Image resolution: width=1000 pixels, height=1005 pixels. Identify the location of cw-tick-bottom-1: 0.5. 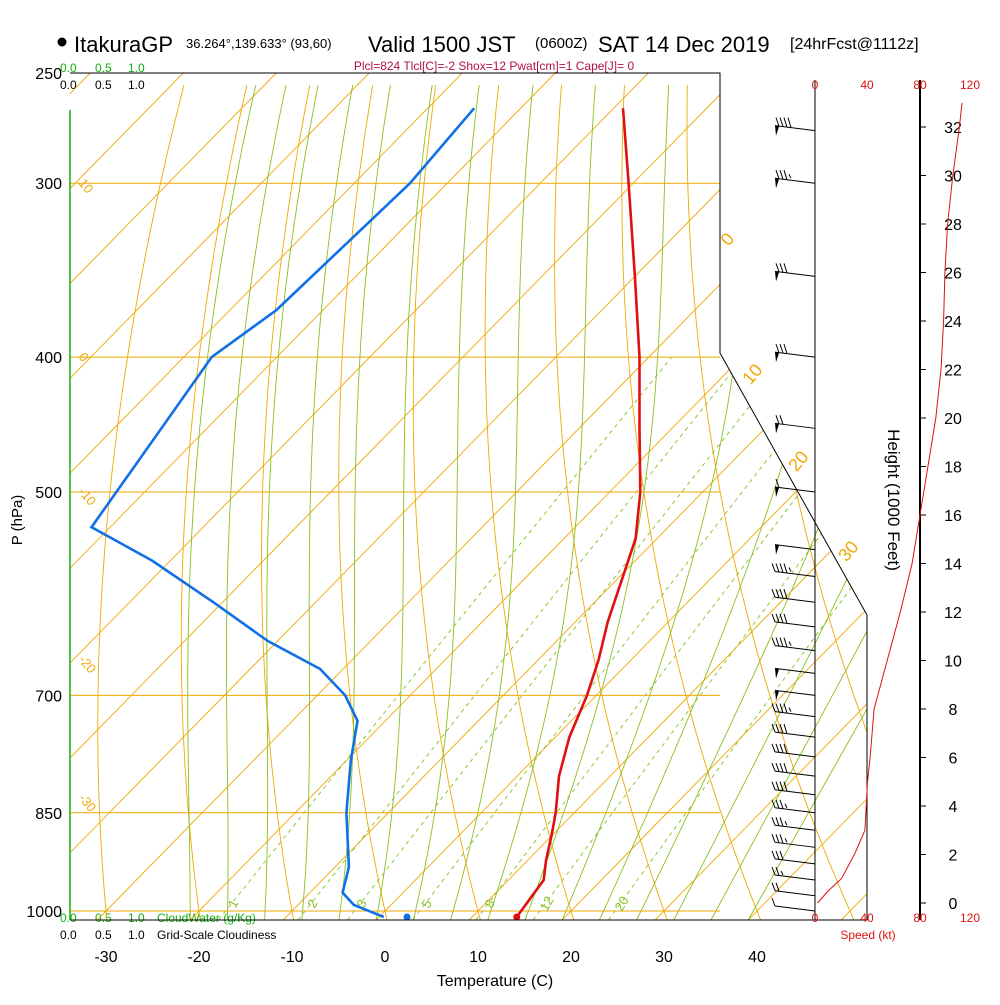
(103, 918).